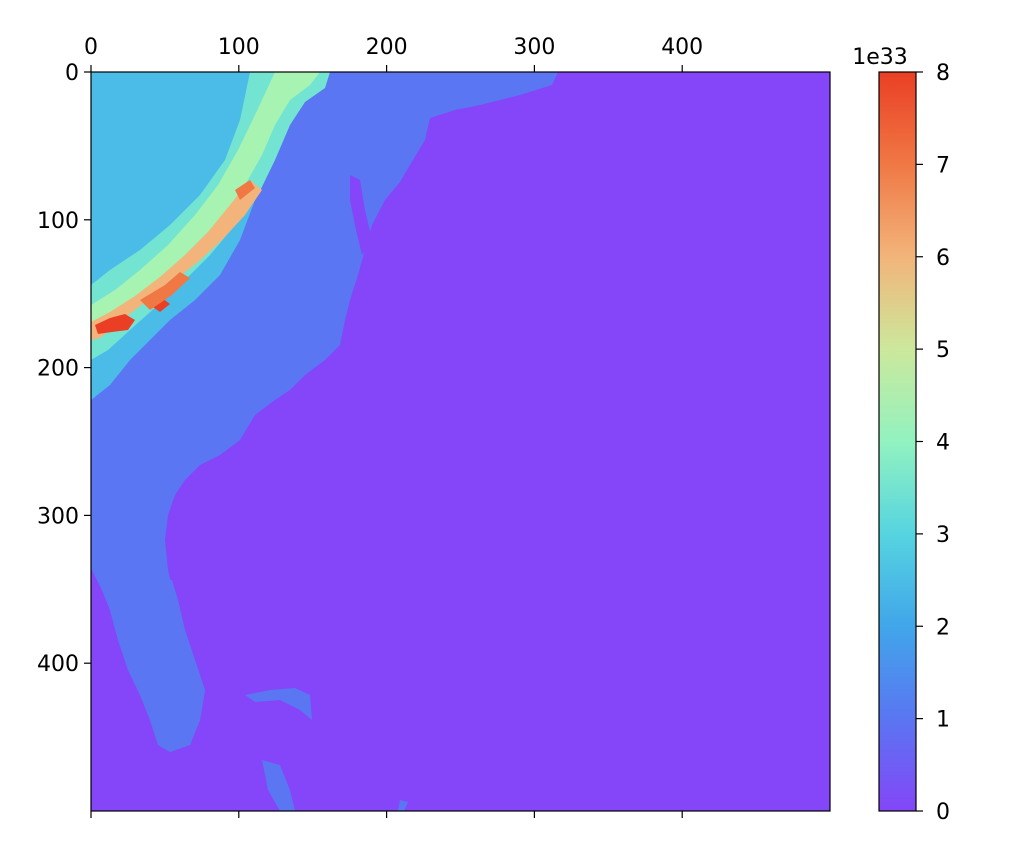 This screenshot has width=1022, height=854. Describe the element at coordinates (943, 443) in the screenshot. I see `colorbar-tick-label: 4` at that location.